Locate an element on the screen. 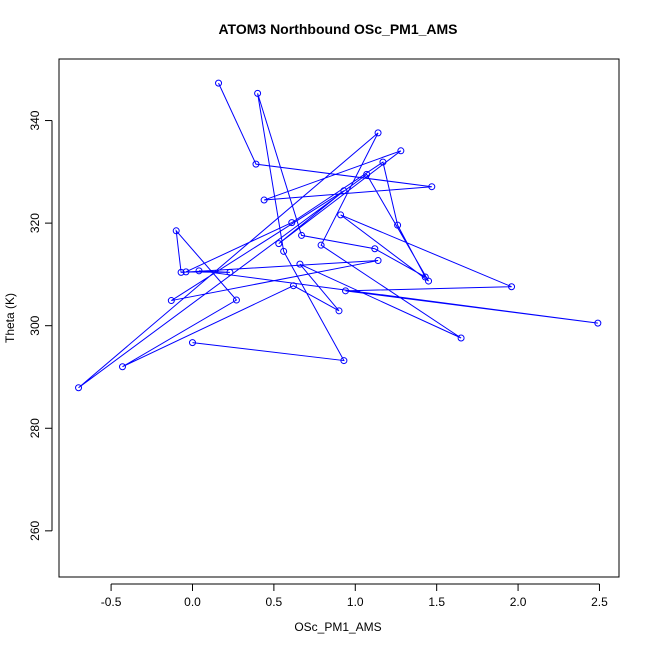  y-axis-label: Theta (K) is located at coordinates (10, 318).